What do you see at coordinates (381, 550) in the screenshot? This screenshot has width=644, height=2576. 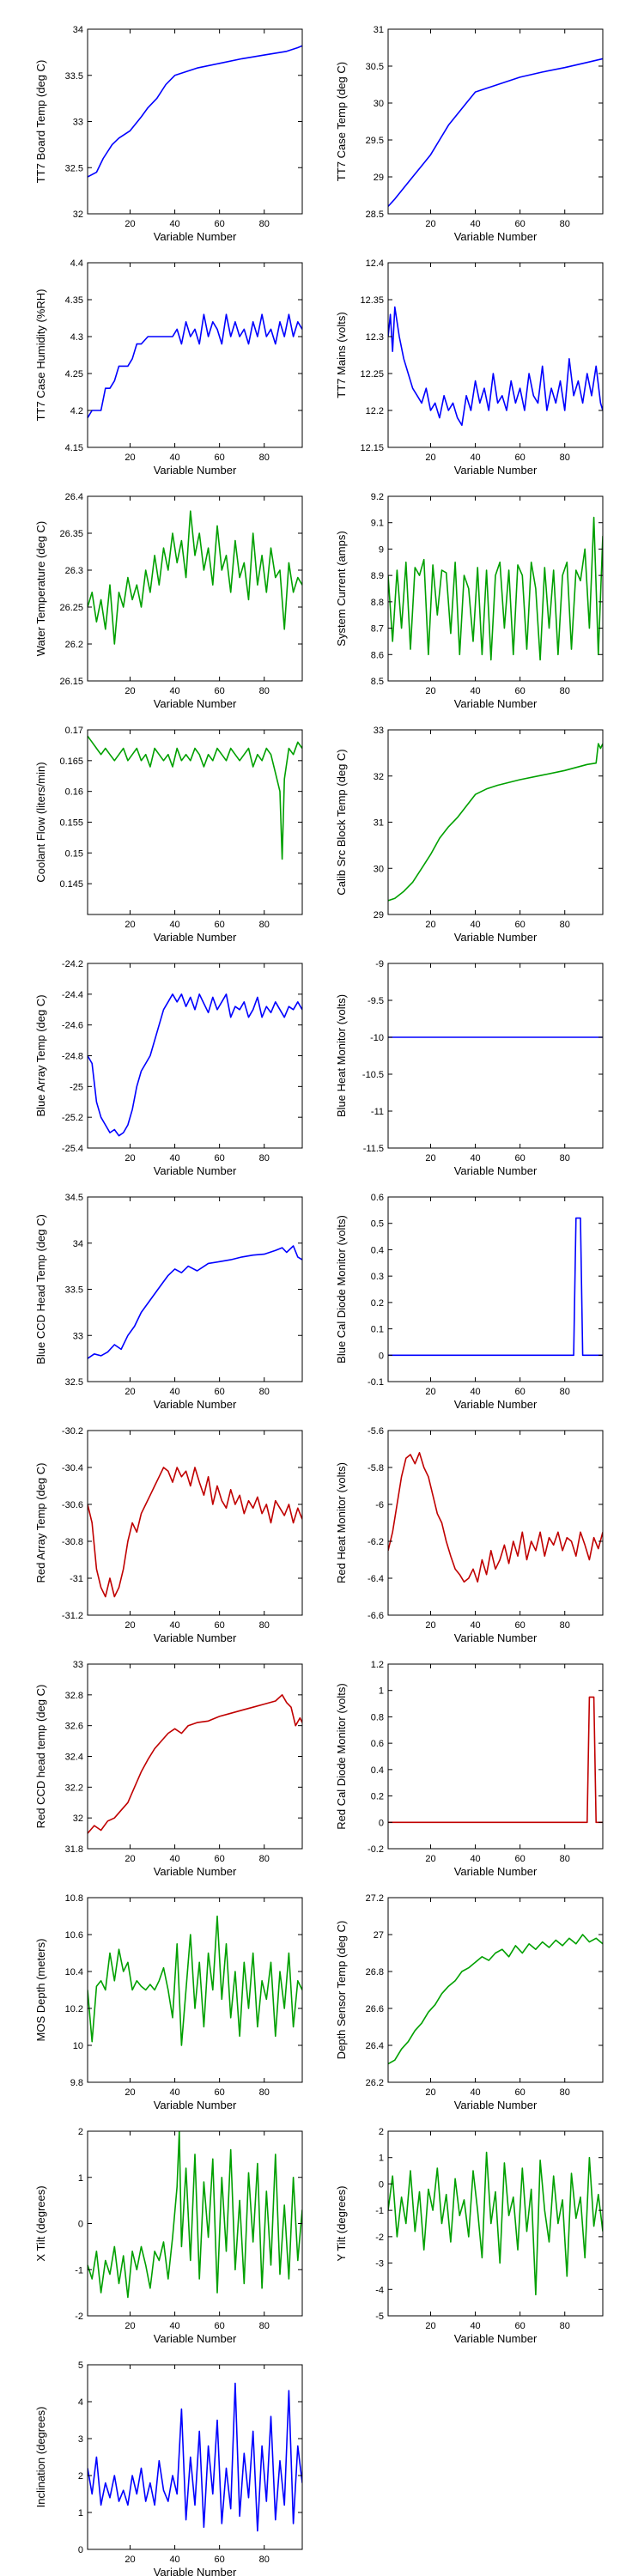 I see `y-tick-label: 9` at bounding box center [381, 550].